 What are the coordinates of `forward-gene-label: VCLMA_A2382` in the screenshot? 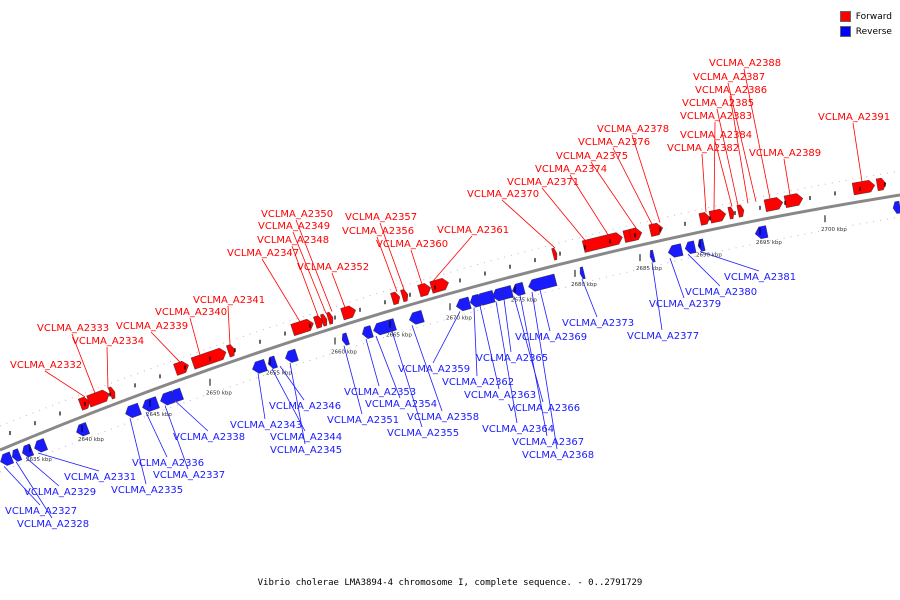 It's located at (703, 148).